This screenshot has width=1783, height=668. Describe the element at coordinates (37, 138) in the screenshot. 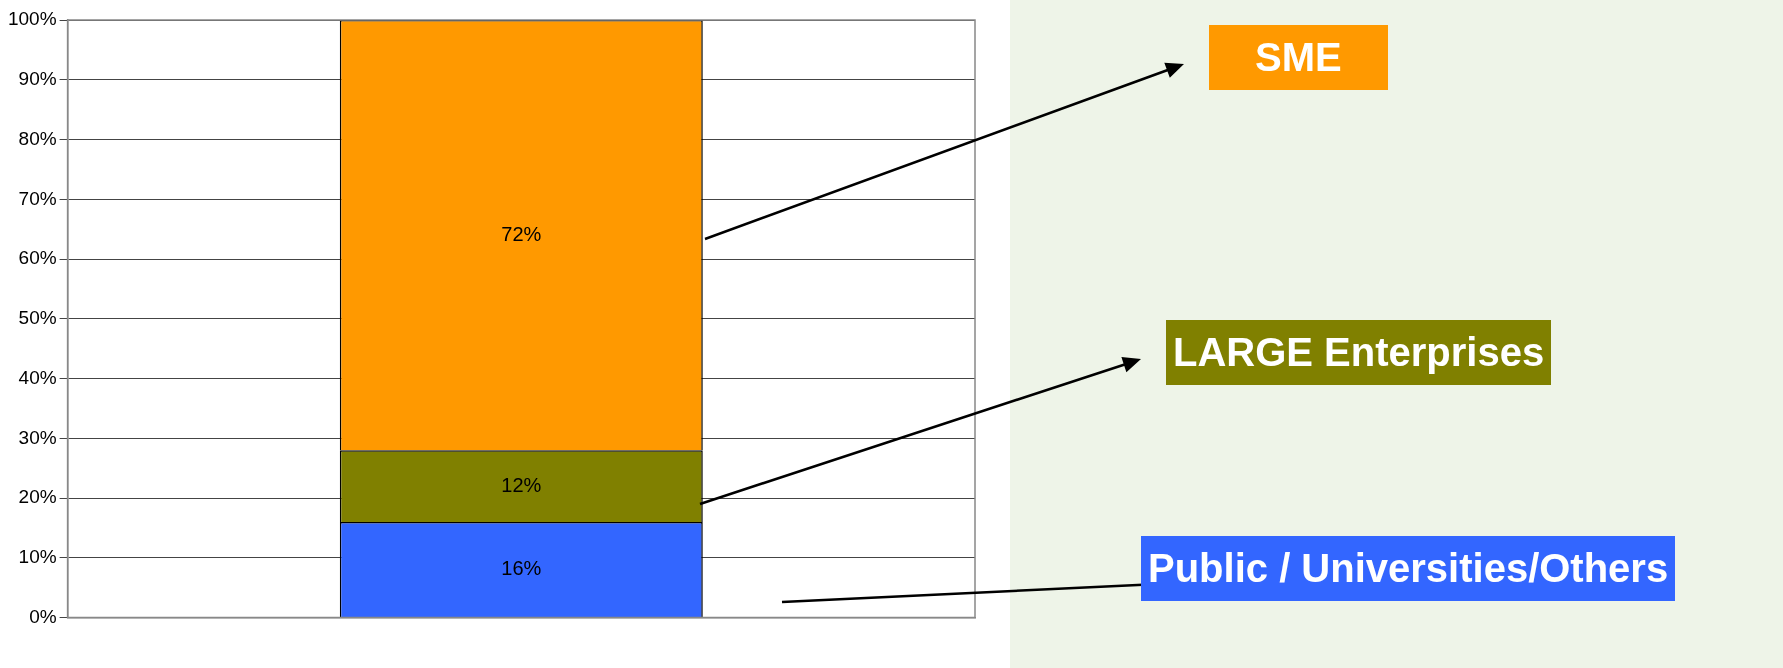

I see `y-tick-label: 80%` at that location.